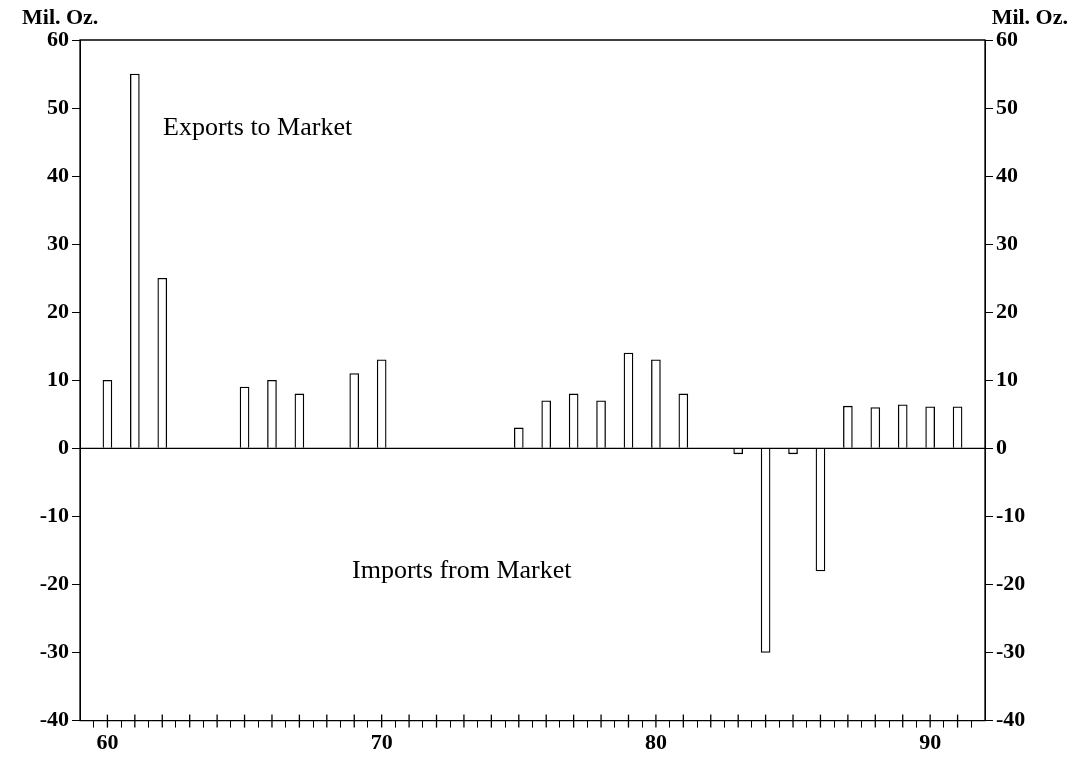 The width and height of the screenshot is (1073, 766). I want to click on y-tick-label: 50, so click(58, 106).